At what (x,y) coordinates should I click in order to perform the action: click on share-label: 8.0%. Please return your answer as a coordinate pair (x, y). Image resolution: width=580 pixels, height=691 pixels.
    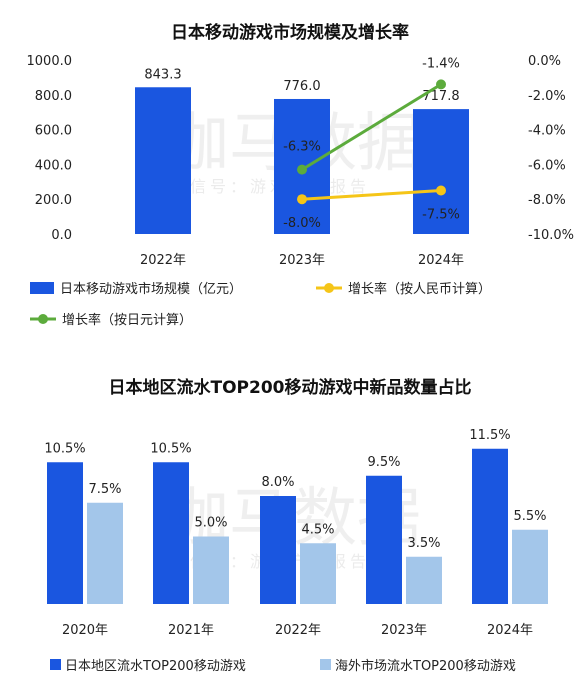
    Looking at the image, I should click on (277, 482).